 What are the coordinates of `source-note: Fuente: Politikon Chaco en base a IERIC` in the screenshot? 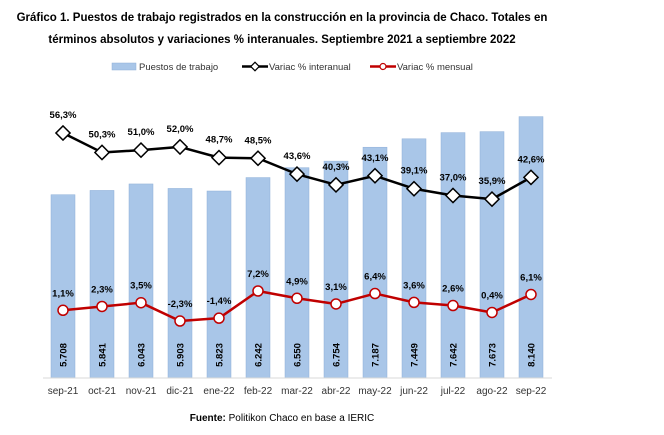 It's located at (282, 418).